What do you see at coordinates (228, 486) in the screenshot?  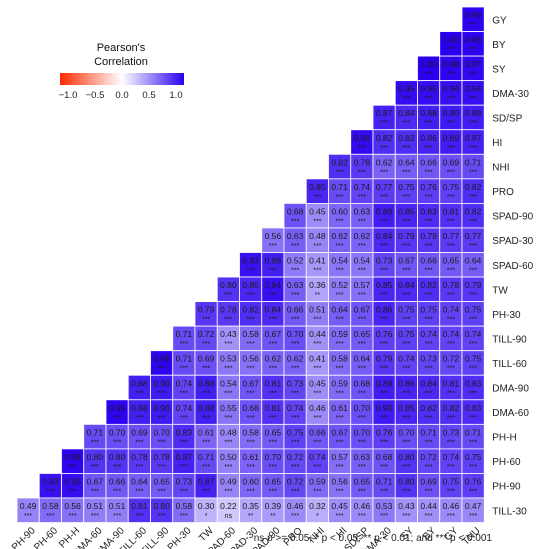 I see `heatmap-cell: 0.49 ***` at bounding box center [228, 486].